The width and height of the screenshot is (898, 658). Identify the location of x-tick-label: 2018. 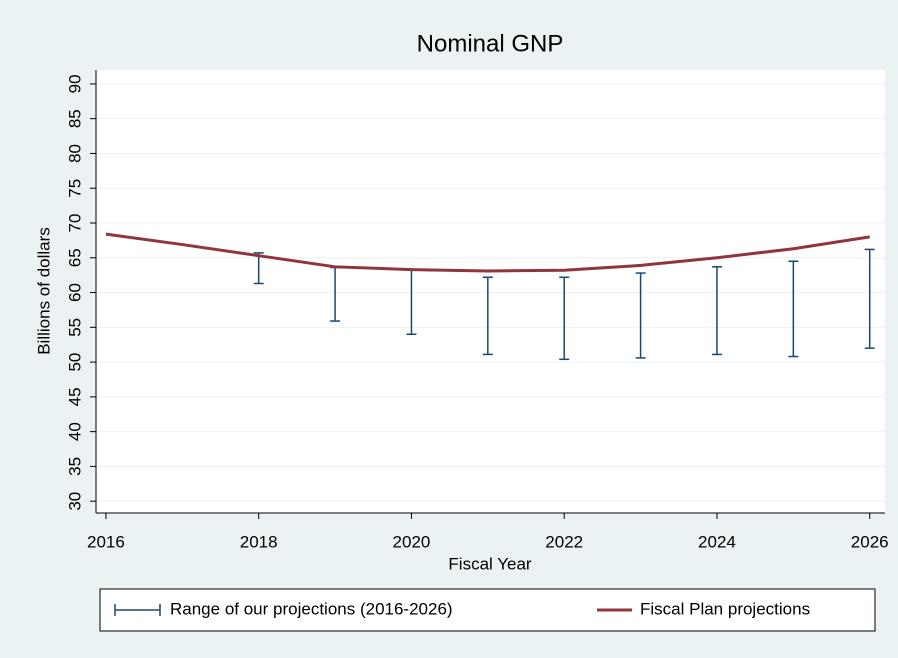
(259, 541).